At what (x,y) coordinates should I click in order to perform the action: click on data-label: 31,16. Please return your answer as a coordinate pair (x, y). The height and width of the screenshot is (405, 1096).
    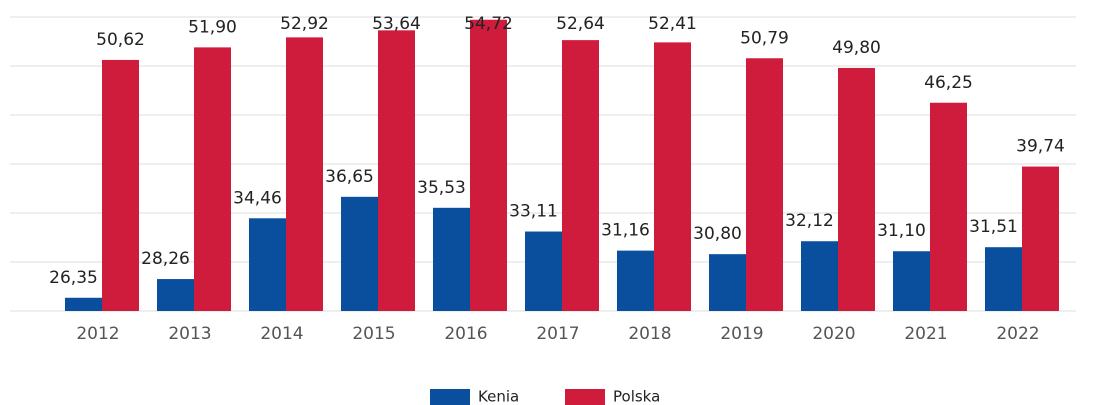
    Looking at the image, I should click on (625, 231).